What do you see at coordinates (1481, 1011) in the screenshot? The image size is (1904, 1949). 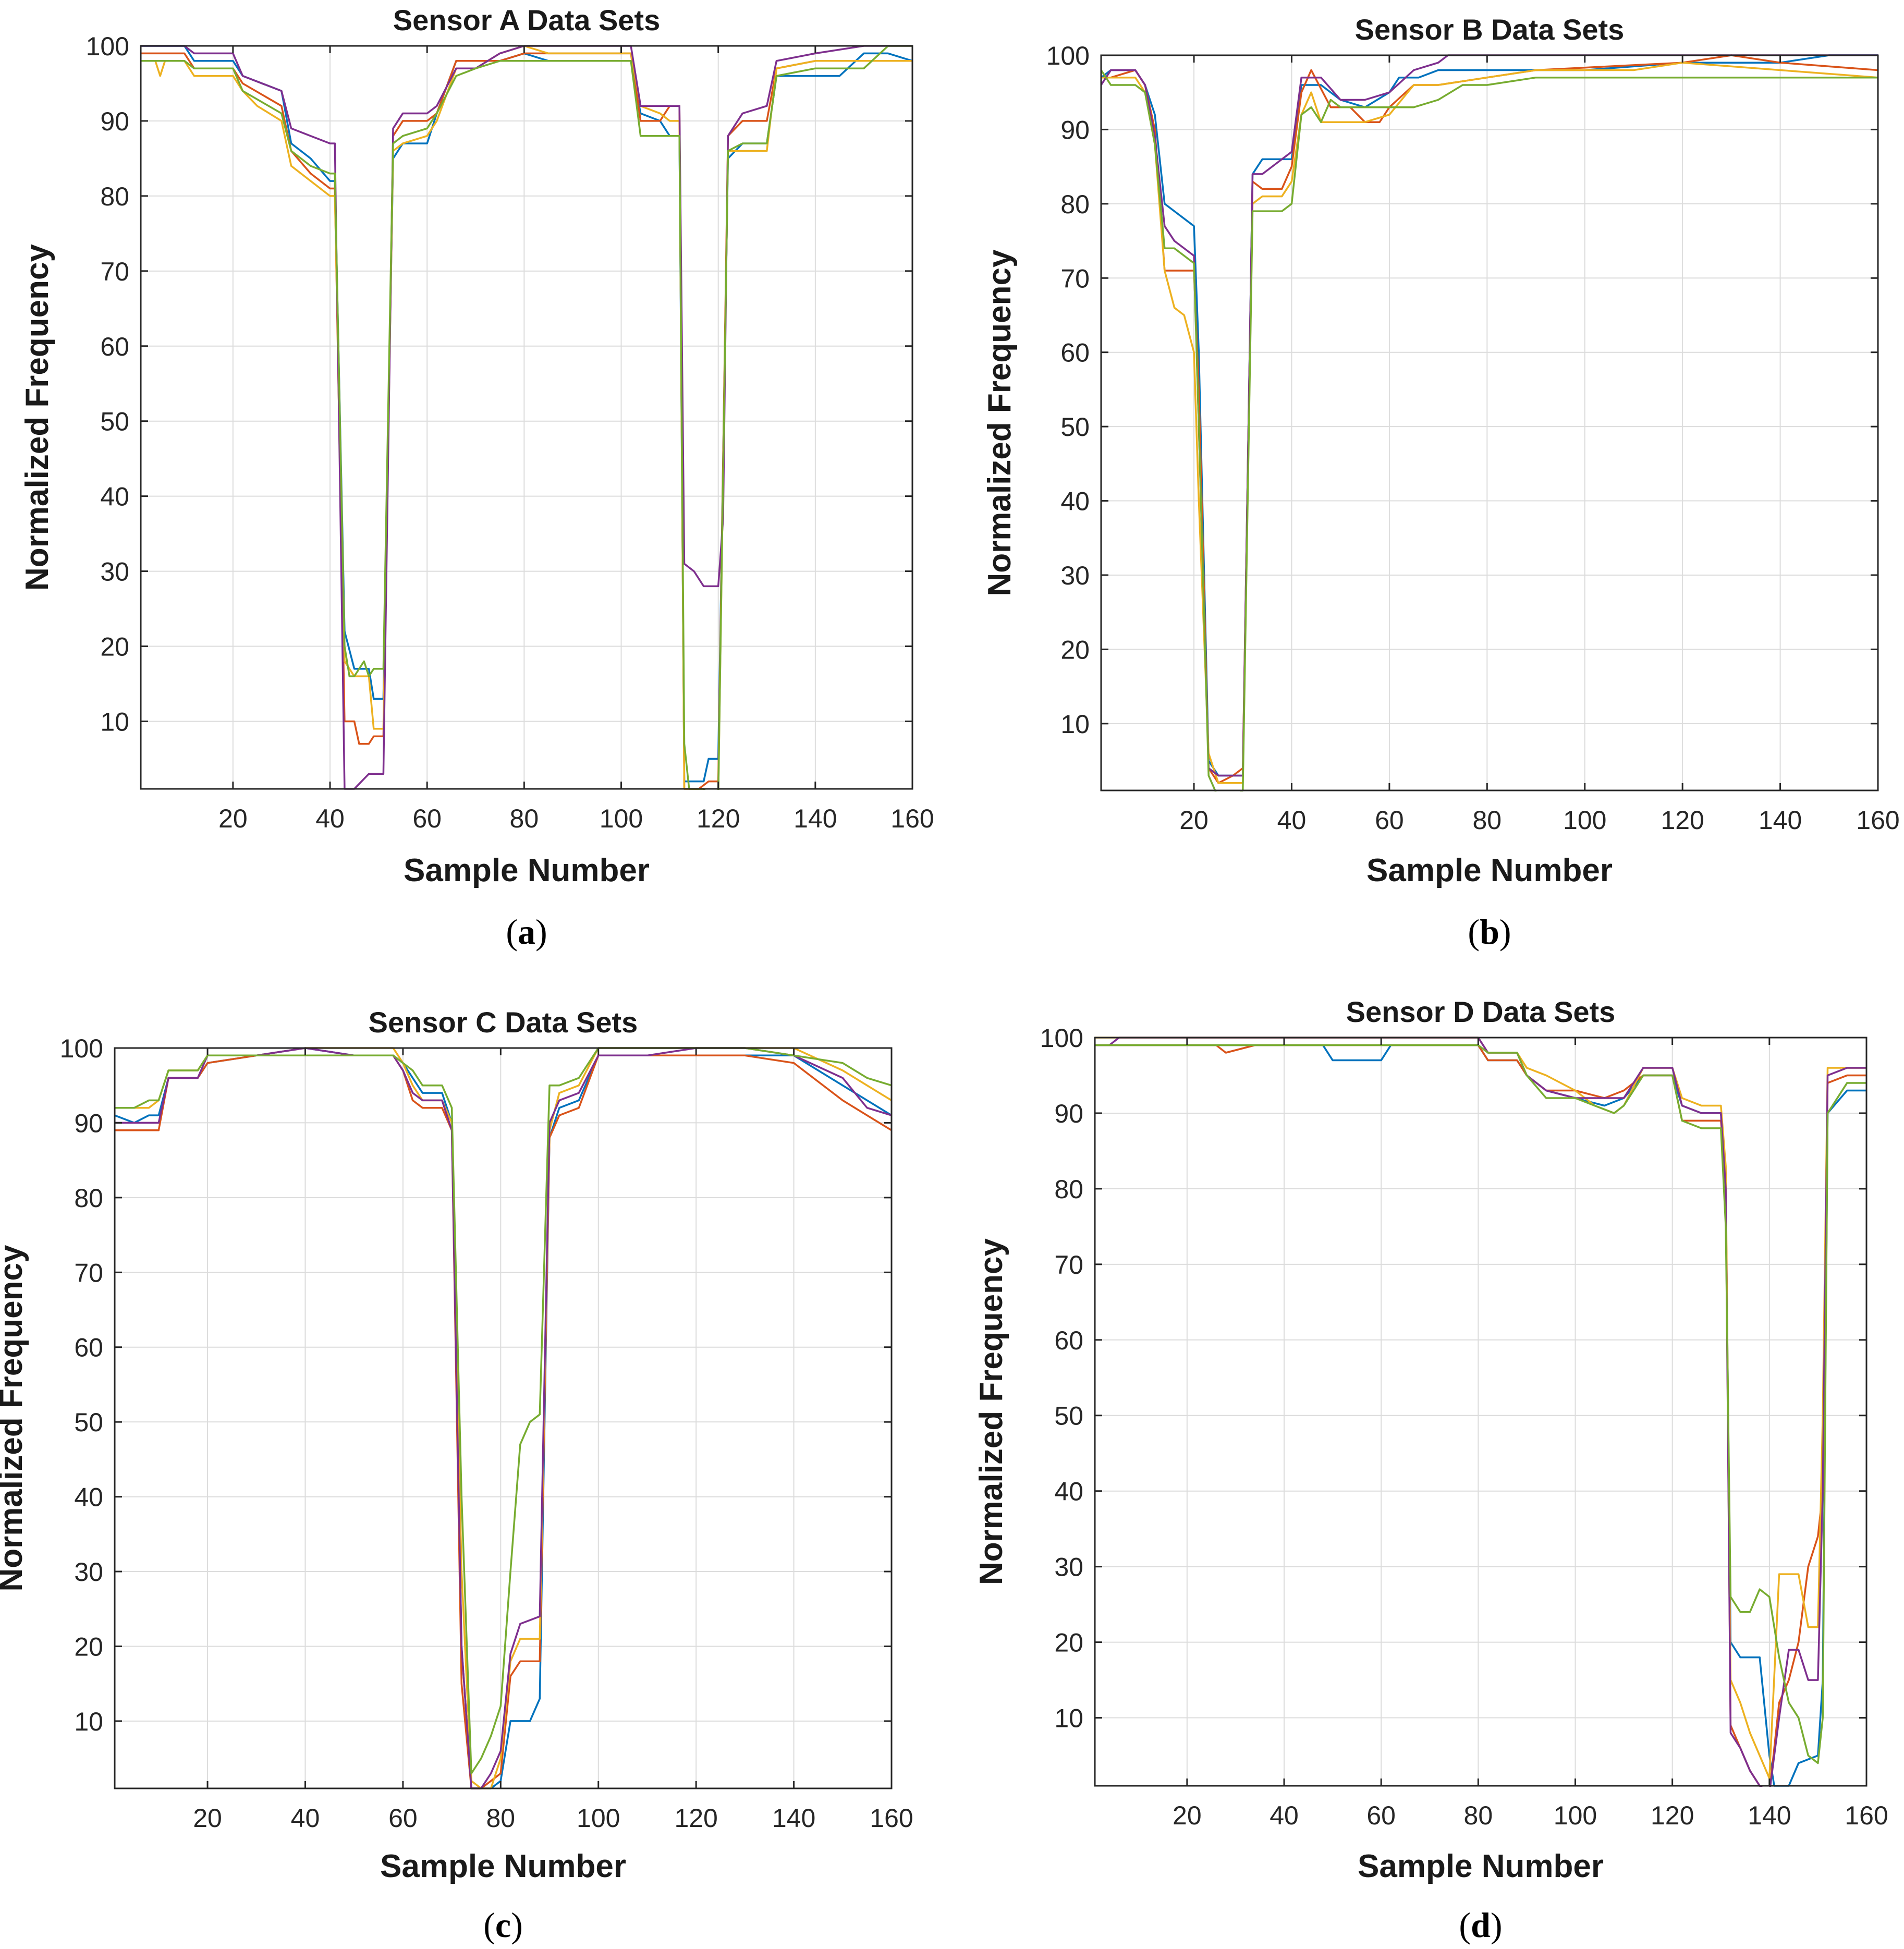 I see `chart-title: Sensor D Data Sets` at bounding box center [1481, 1011].